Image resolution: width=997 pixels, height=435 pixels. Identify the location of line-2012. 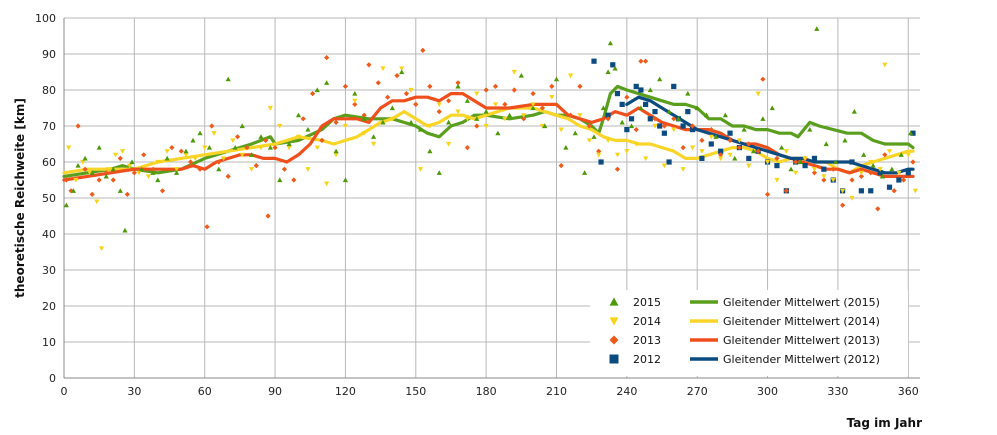
(770, 135).